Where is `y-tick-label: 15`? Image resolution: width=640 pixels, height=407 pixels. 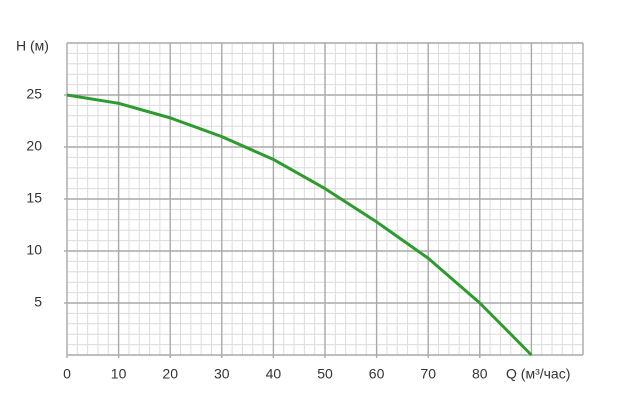 y-tick-label: 15 is located at coordinates (34, 198).